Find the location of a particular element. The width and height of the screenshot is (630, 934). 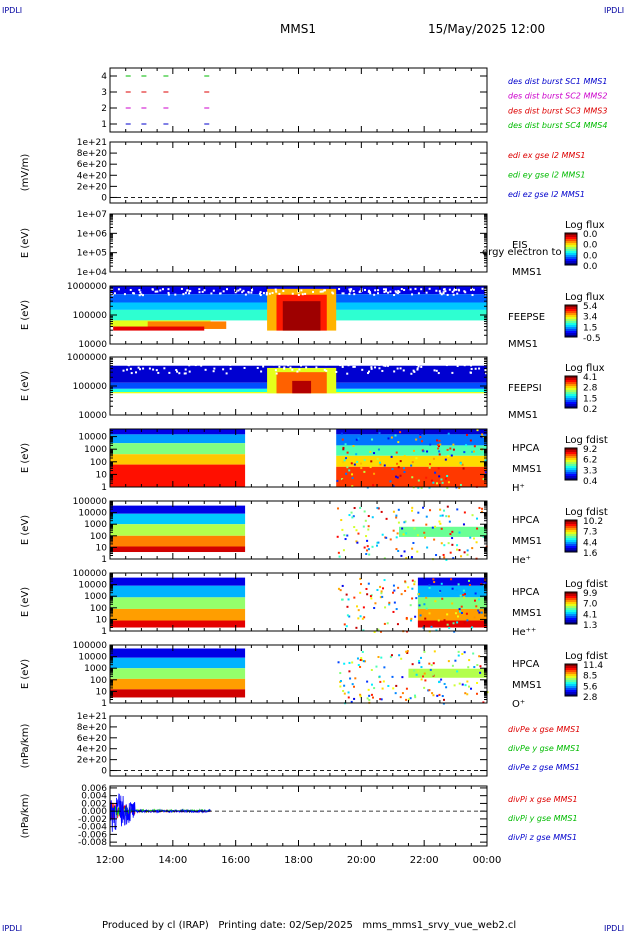

legend-entry: divPe y gse MMS1 is located at coordinates (544, 748).